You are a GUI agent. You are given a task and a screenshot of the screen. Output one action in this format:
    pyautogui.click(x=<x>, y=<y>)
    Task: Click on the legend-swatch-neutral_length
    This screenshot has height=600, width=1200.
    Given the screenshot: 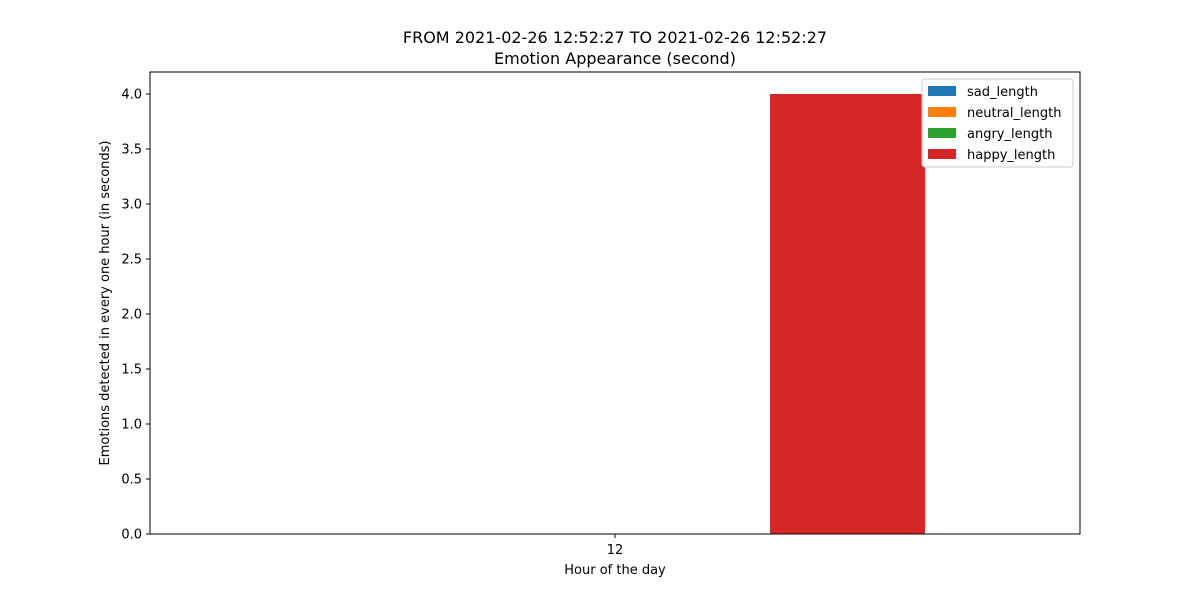 What is the action you would take?
    pyautogui.click(x=942, y=112)
    